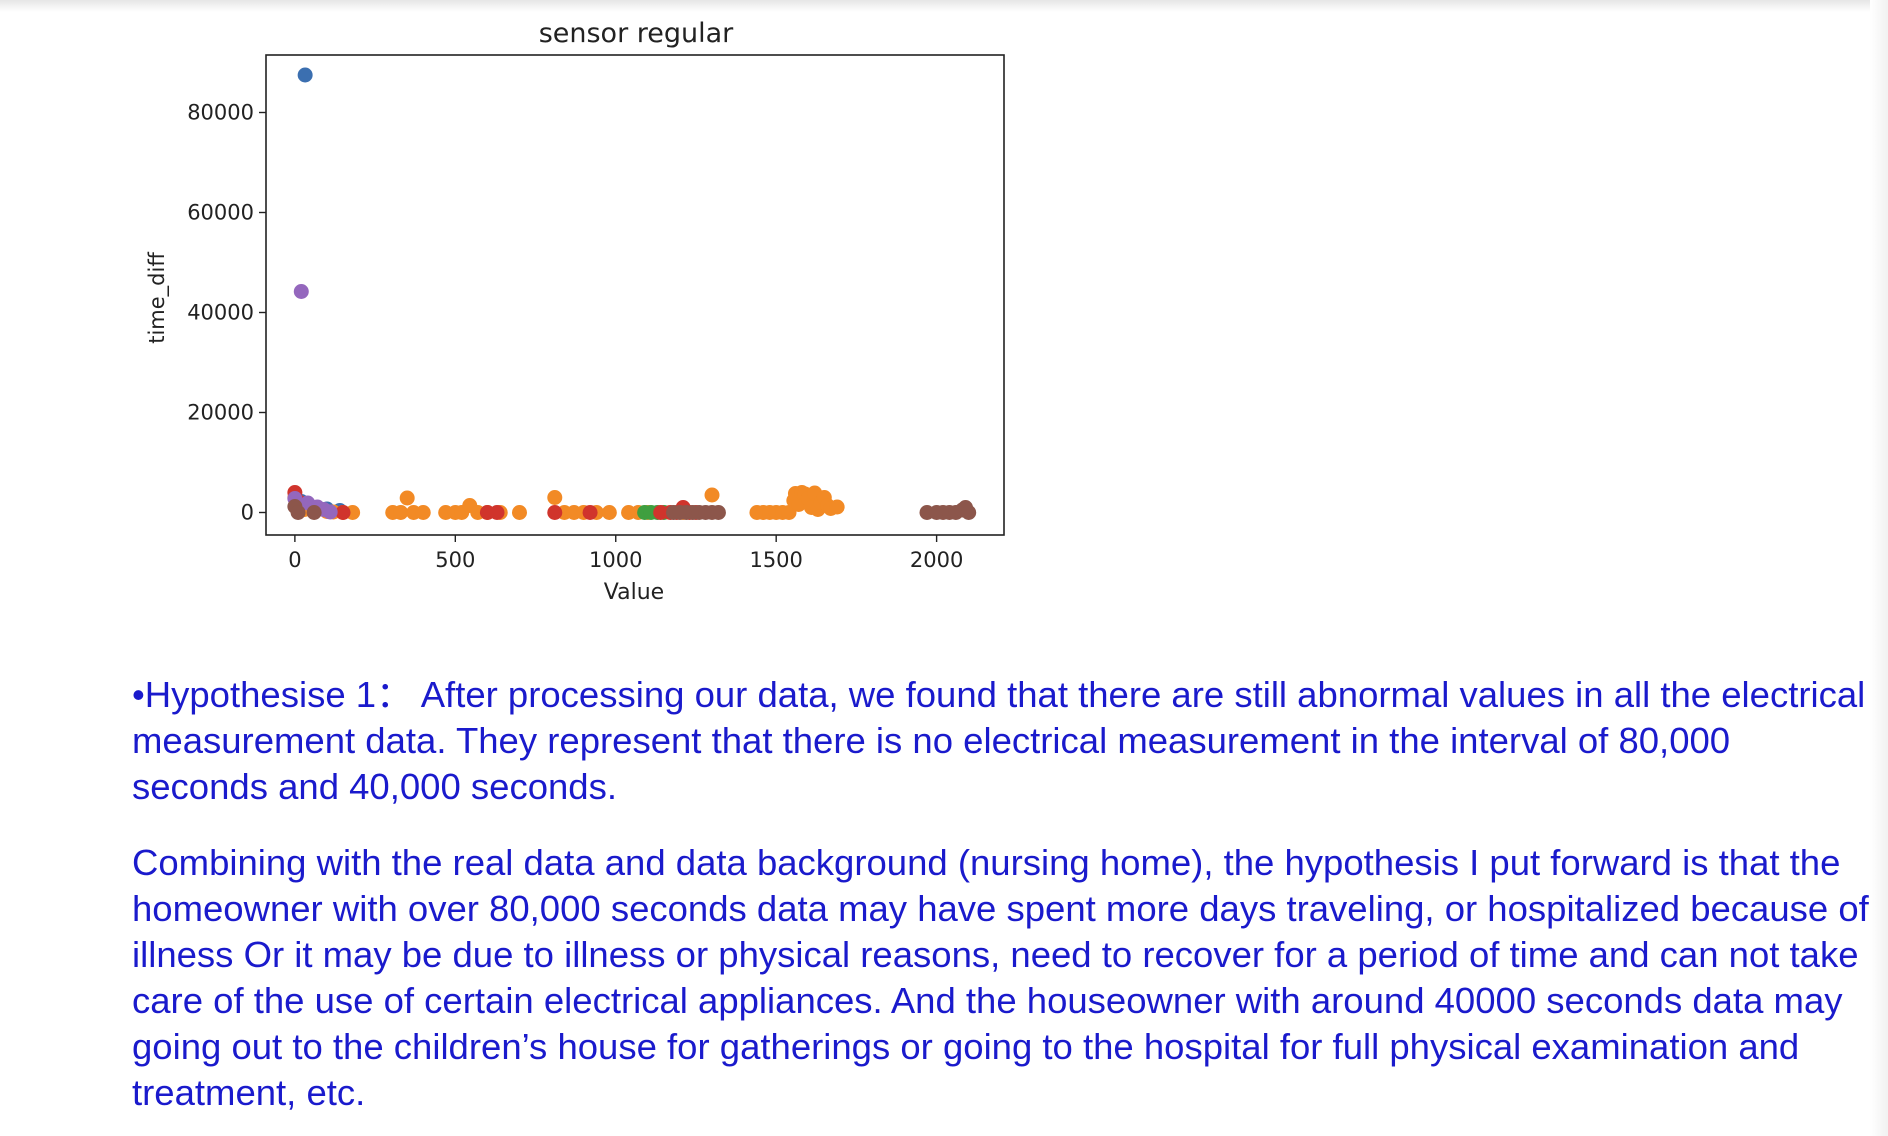 The width and height of the screenshot is (1888, 1136). Describe the element at coordinates (455, 560) in the screenshot. I see `x-tick-label: 500` at that location.